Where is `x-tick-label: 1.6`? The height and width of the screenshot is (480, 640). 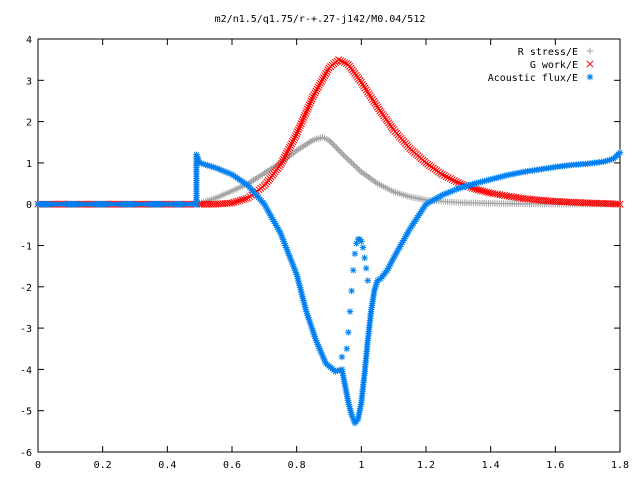
x-tick-label: 1.6 is located at coordinates (555, 465).